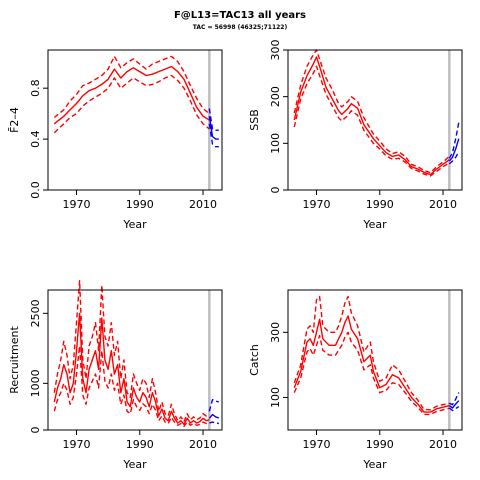  Describe the element at coordinates (240, 15) in the screenshot. I see `figure-title: F@L13=TAC13 all years` at that location.